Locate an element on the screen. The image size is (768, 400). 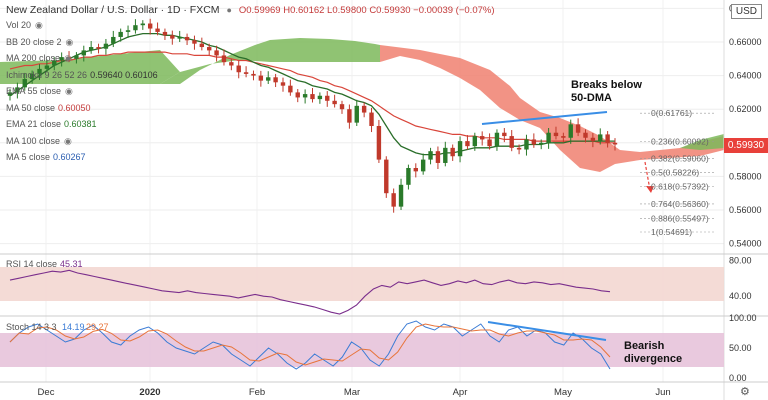
rsi-line is located at coordinates (310, 292).